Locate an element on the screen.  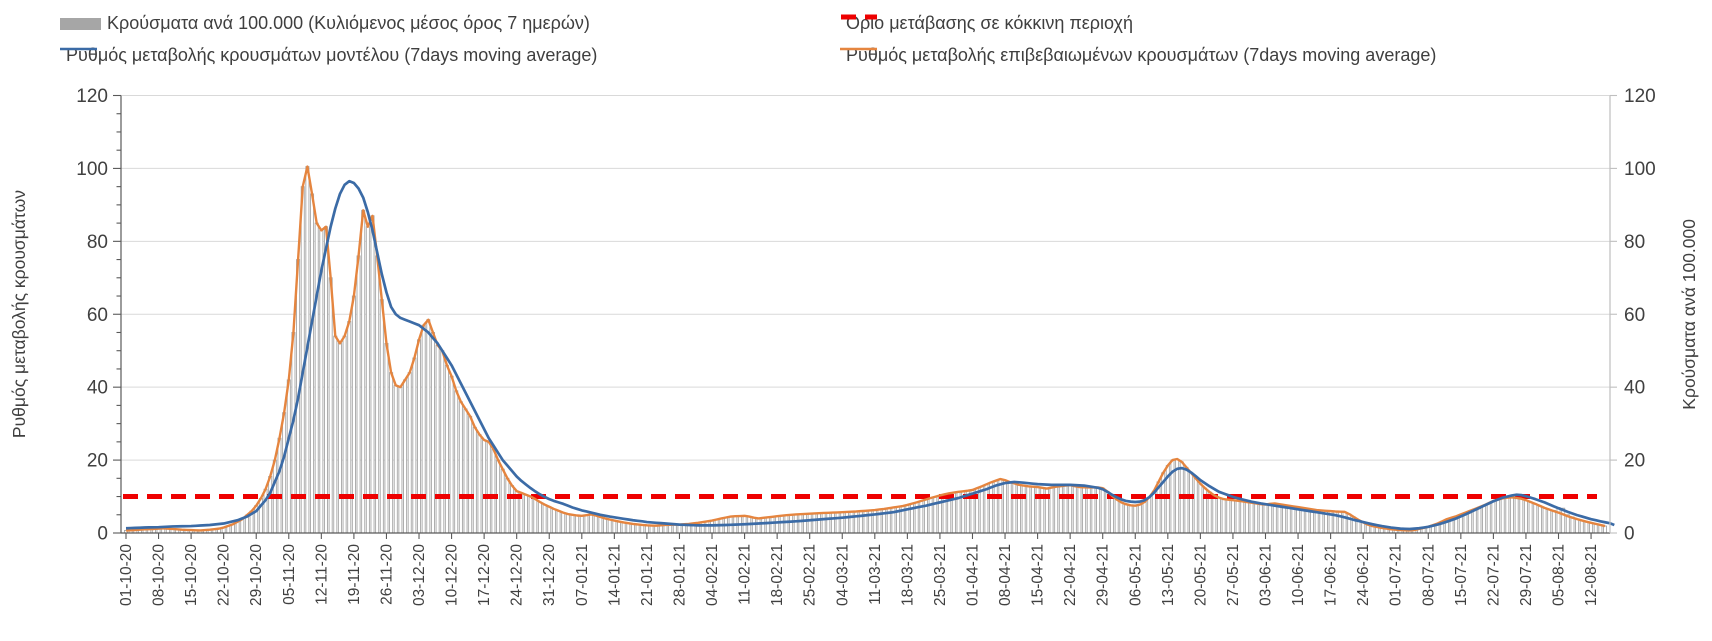
svg-text: 20-05-21 is located at coordinates (1200, 575).